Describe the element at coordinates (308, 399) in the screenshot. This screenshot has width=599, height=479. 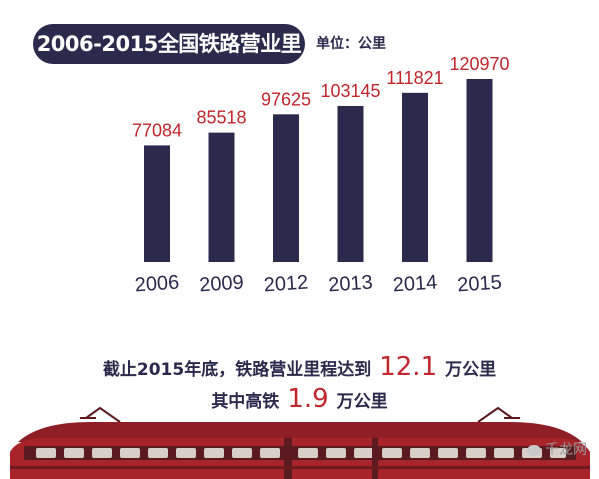
I see `summary-highspeed-value: 1.9` at that location.